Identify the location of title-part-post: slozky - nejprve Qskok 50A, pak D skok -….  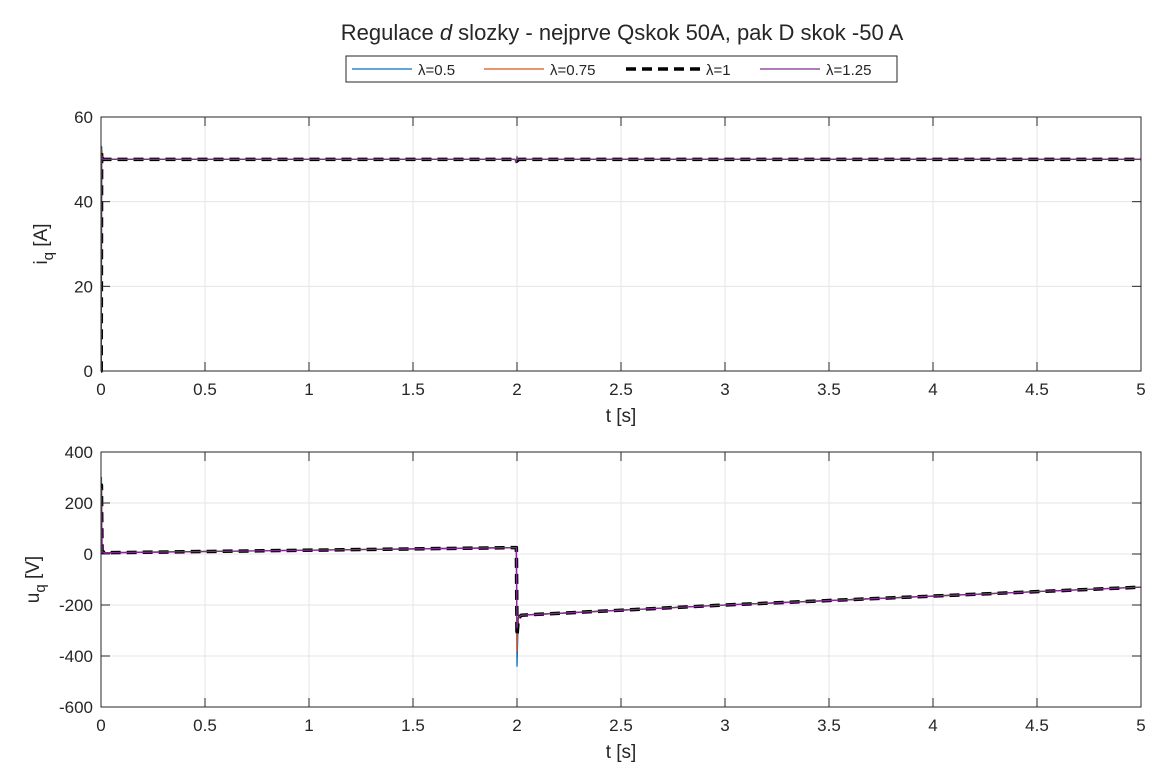
(678, 32).